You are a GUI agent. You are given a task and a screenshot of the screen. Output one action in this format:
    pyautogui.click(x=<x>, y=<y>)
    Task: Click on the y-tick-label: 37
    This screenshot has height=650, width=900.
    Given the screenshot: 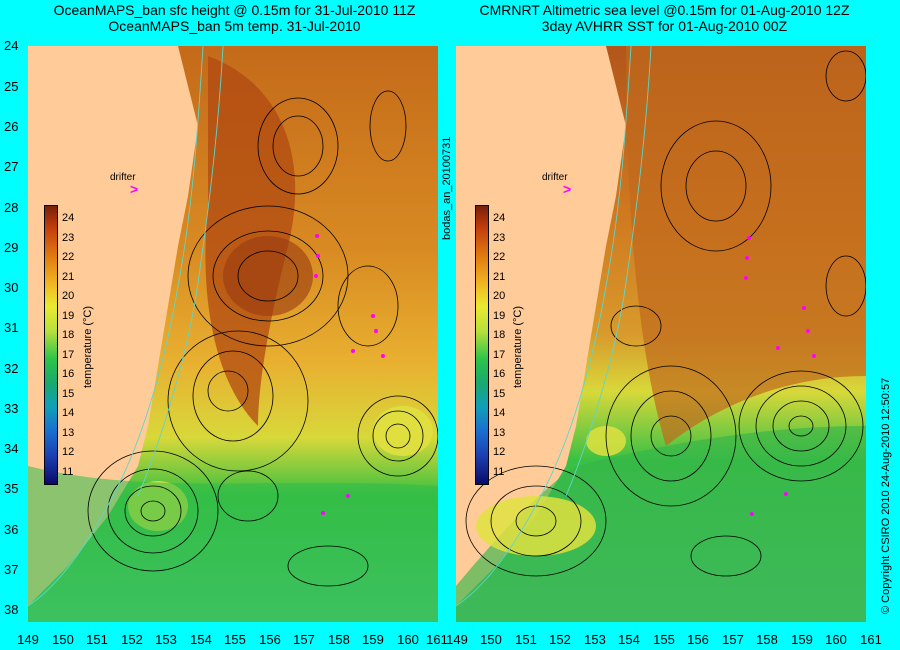 What is the action you would take?
    pyautogui.click(x=11, y=569)
    